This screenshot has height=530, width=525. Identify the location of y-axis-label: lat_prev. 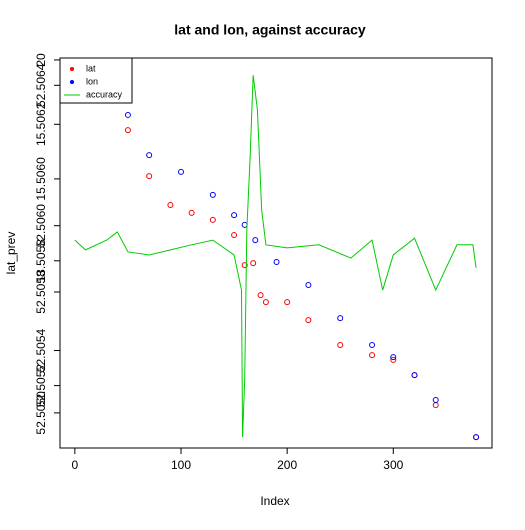
(11, 253).